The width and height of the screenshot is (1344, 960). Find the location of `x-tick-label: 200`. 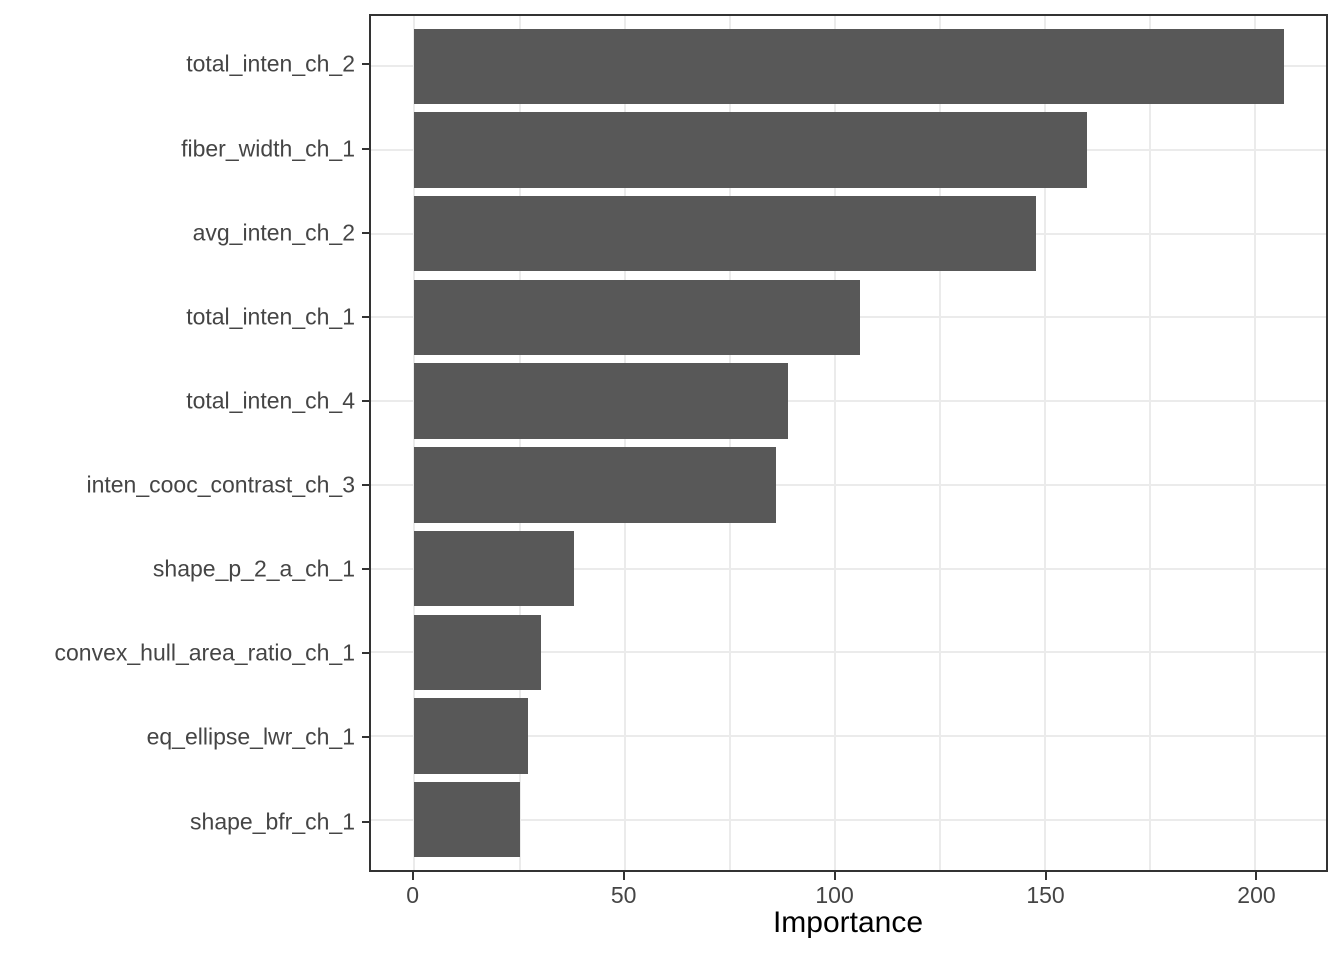

x-tick-label: 200 is located at coordinates (1256, 895).